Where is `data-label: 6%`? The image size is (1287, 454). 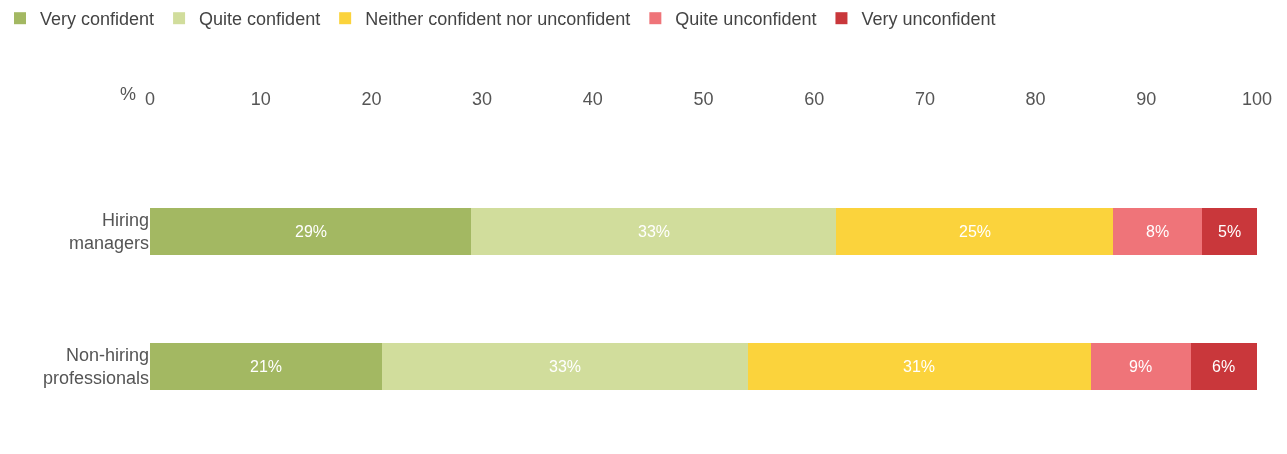
data-label: 6% is located at coordinates (1224, 366).